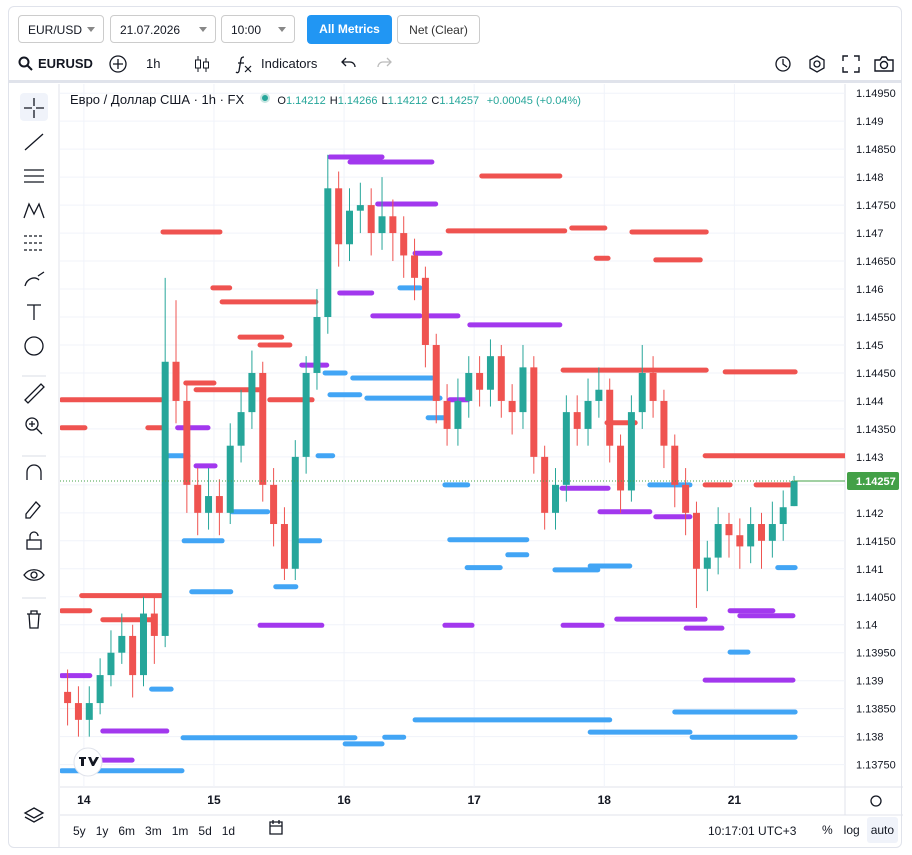 This screenshot has height=855, width=912. Describe the element at coordinates (32, 424) in the screenshot. I see `zoom-tool` at that location.